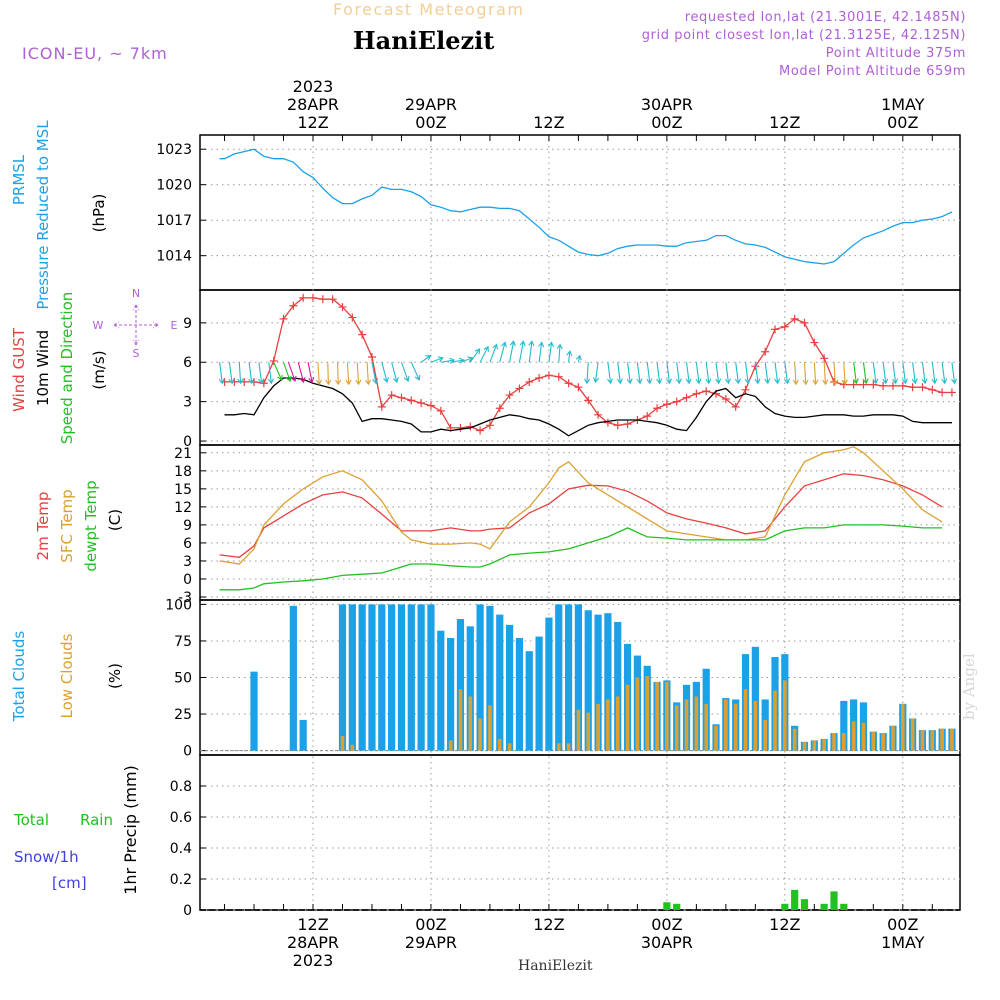 The height and width of the screenshot is (1000, 1000). What do you see at coordinates (183, 454) in the screenshot?
I see `y-tick-label: 21` at bounding box center [183, 454].